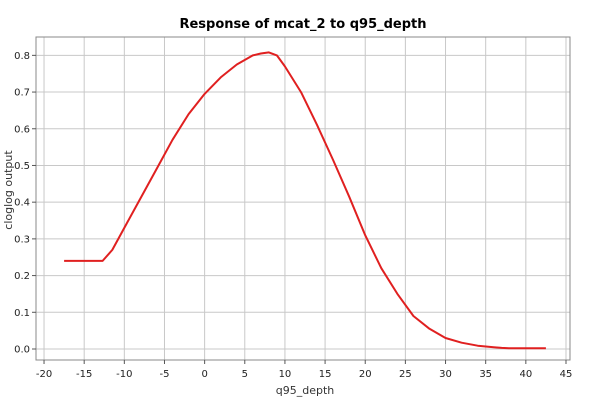 Image resolution: width=600 pixels, height=400 pixels. I want to click on y-axis-label: cloglog output, so click(8, 190).